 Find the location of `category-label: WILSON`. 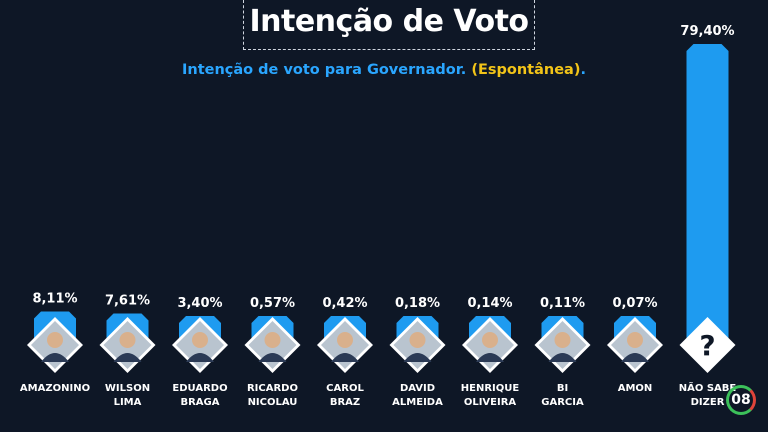

category-label: WILSON is located at coordinates (127, 388).